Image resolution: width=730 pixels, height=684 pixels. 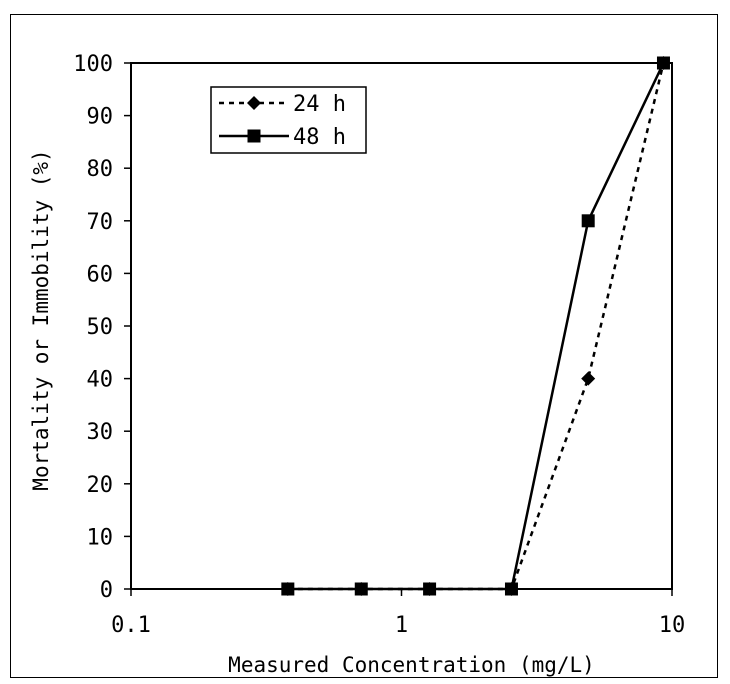 What do you see at coordinates (672, 625) in the screenshot?
I see `x-tick-label: 10` at bounding box center [672, 625].